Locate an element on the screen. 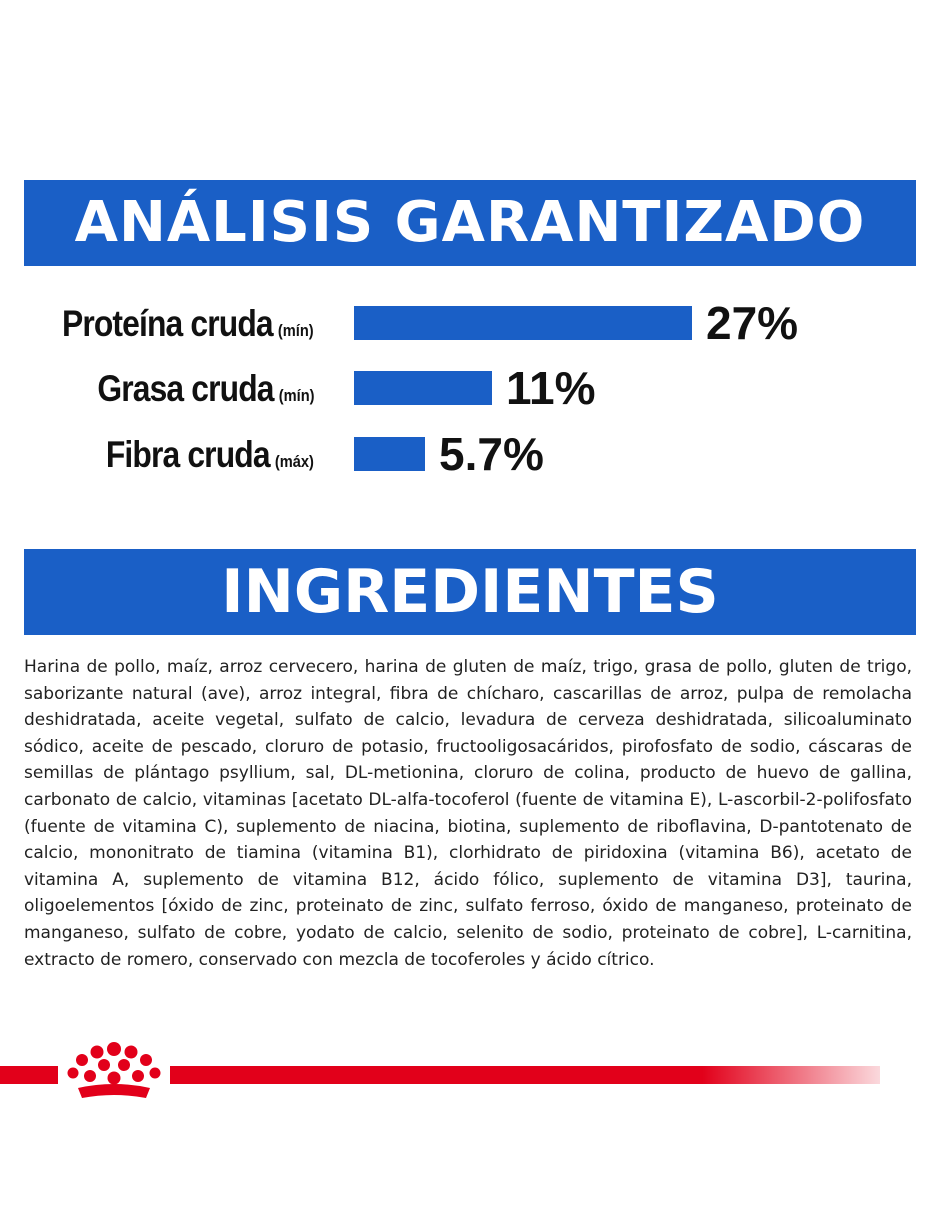  chart-row: Fibra cruda (máx) 5.7% is located at coordinates (470, 454).